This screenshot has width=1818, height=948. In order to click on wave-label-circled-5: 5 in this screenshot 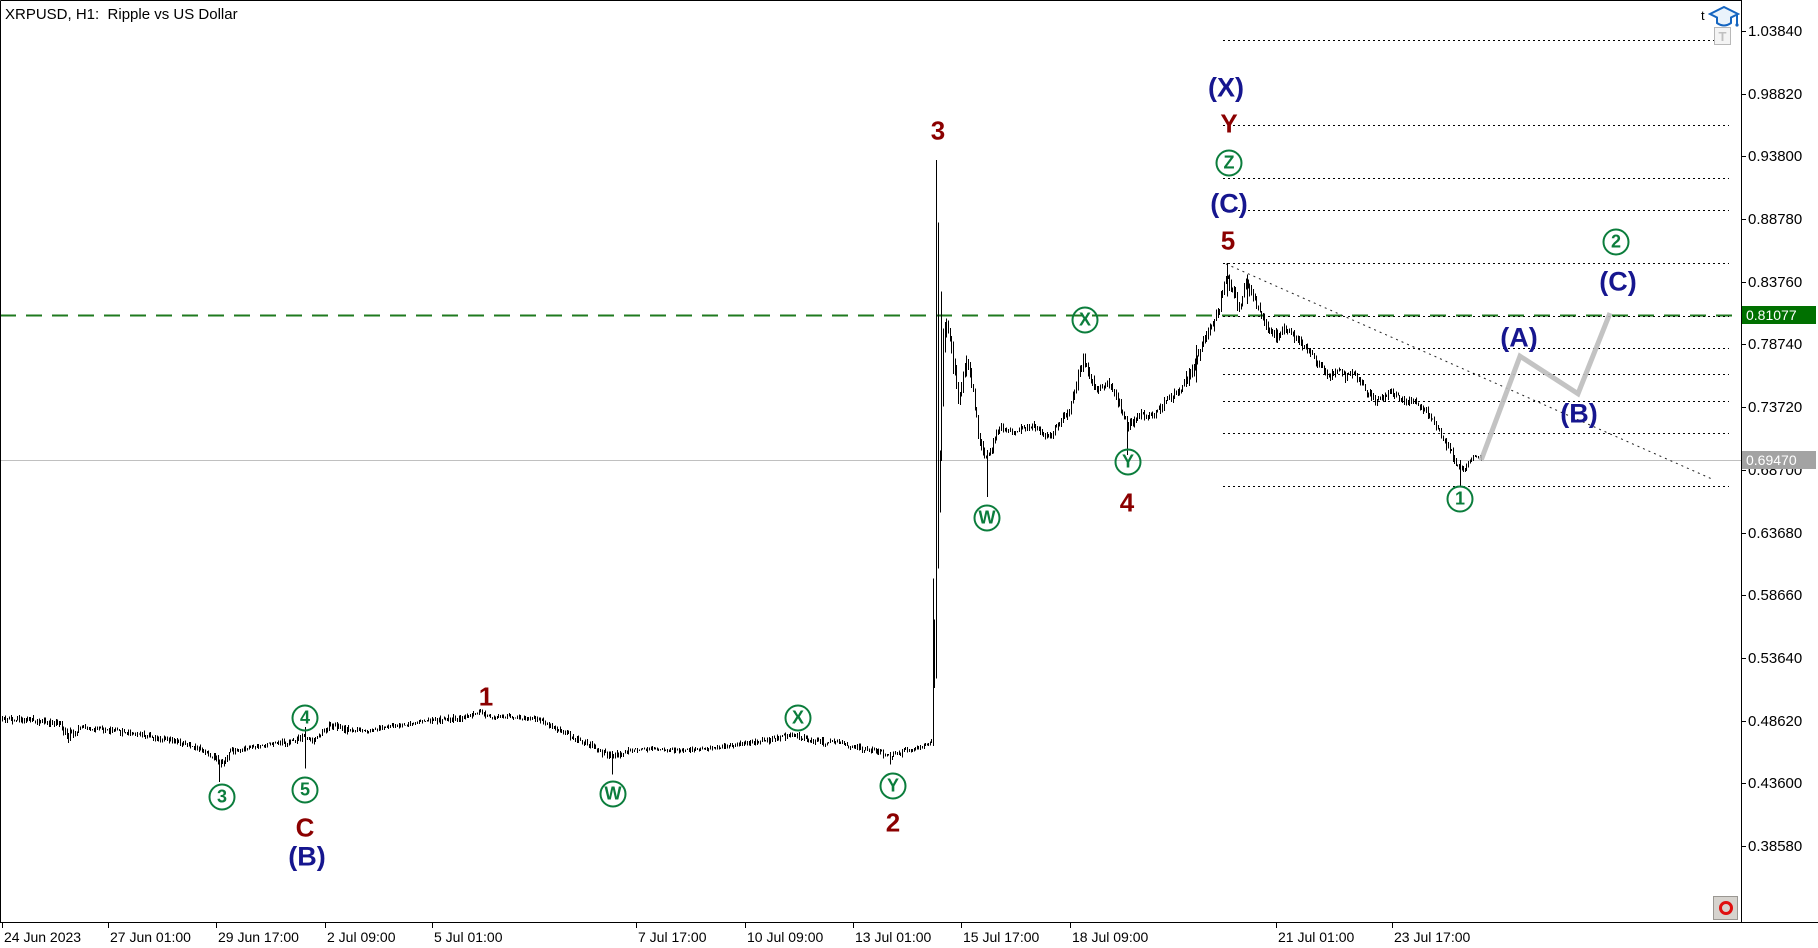, I will do `click(305, 790)`.